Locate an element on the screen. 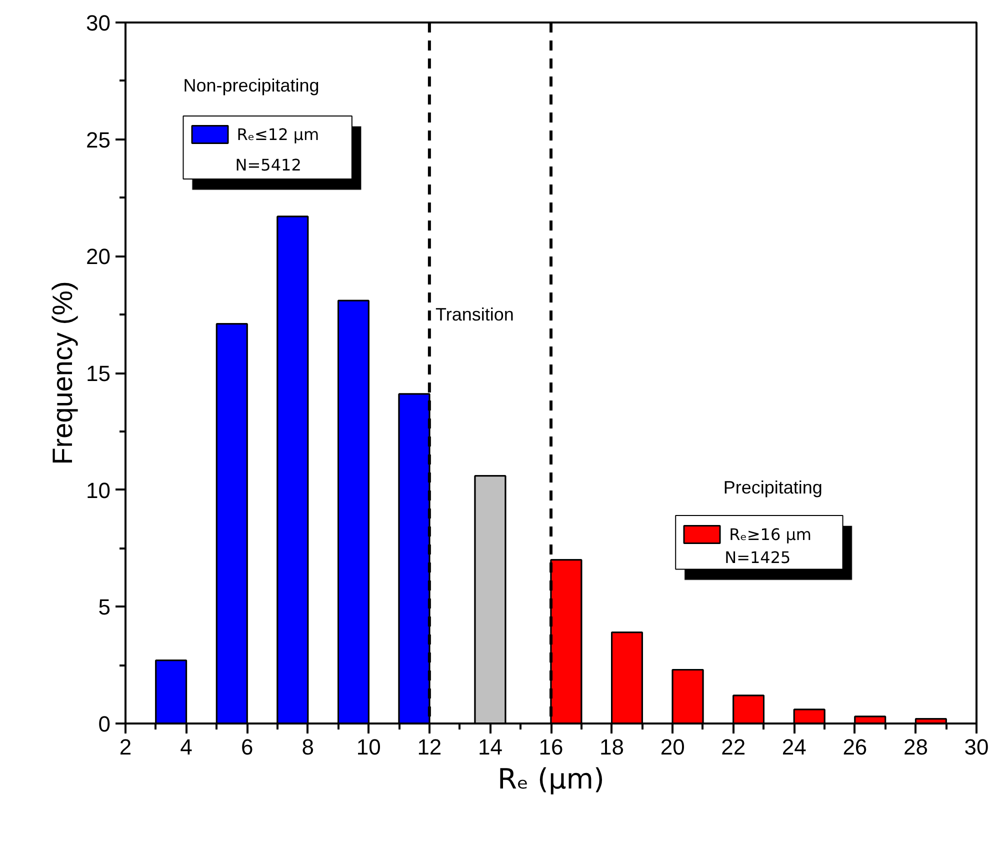 The height and width of the screenshot is (847, 994). legend-label: Rₑ≤12 μm is located at coordinates (278, 134).